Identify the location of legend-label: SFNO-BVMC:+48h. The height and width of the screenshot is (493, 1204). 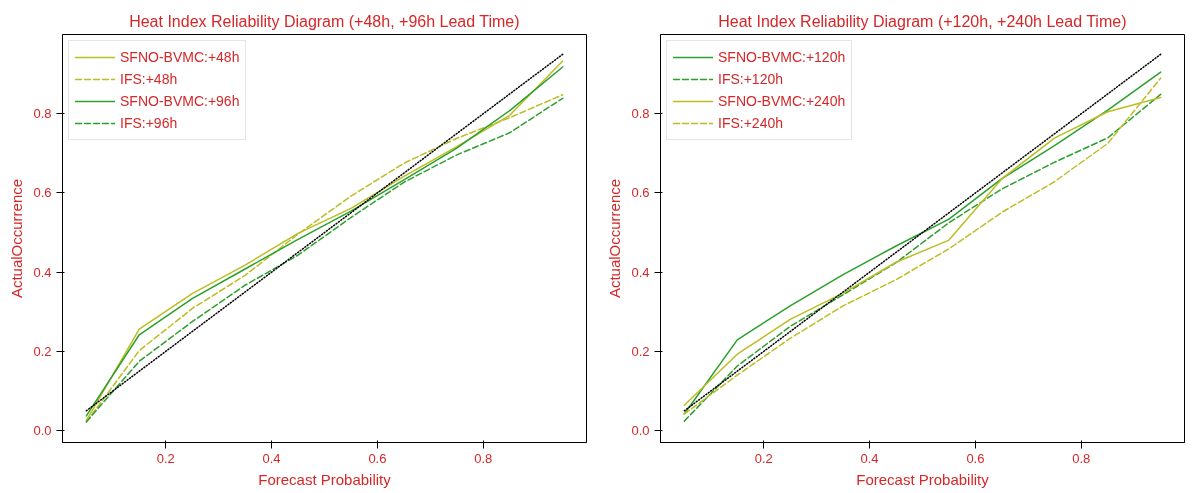
(180, 57).